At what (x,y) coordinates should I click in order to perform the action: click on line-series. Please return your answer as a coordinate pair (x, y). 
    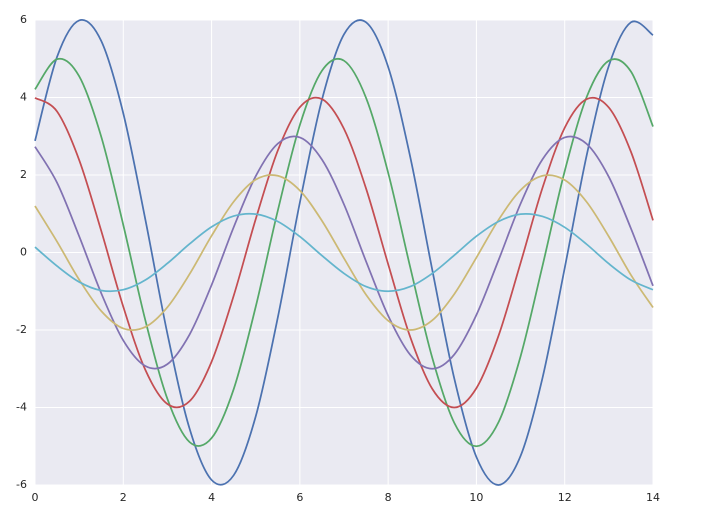
    Looking at the image, I should click on (344, 252).